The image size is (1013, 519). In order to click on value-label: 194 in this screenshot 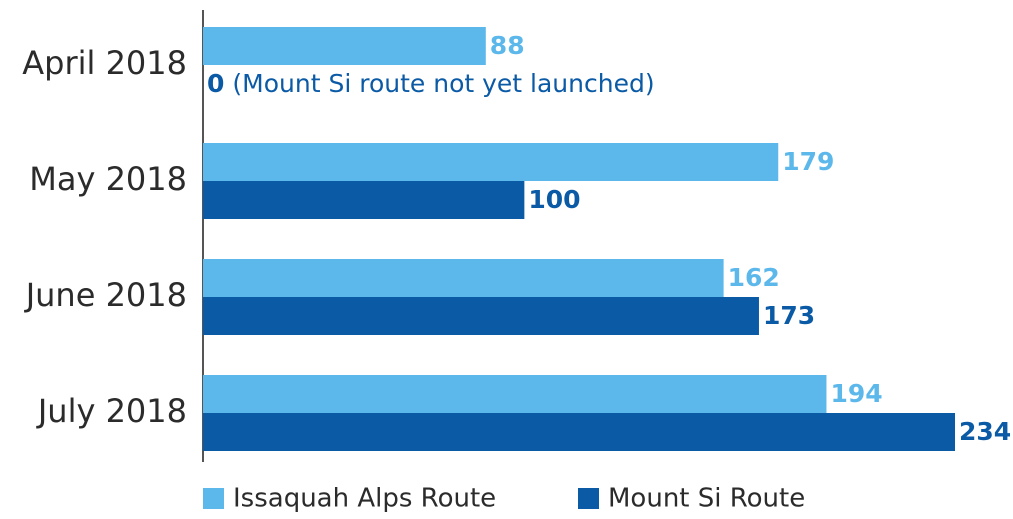, I will do `click(856, 393)`.